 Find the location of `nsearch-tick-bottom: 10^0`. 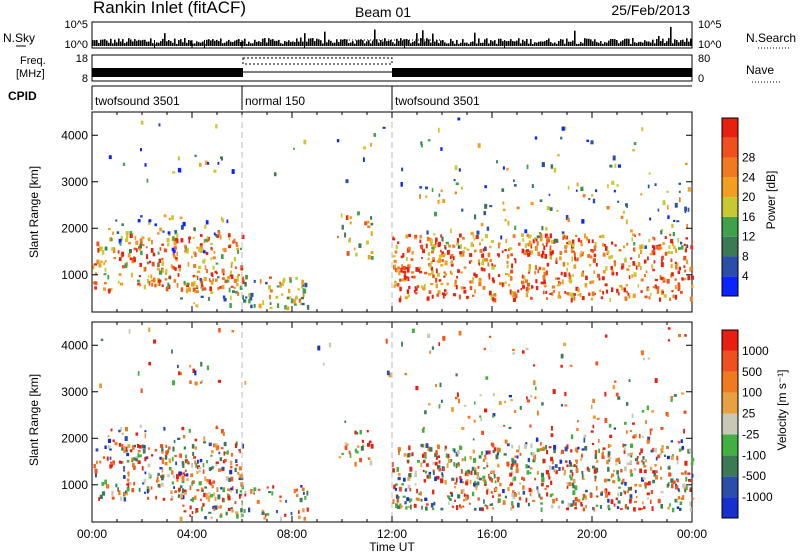

nsearch-tick-bottom: 10^0 is located at coordinates (710, 45).